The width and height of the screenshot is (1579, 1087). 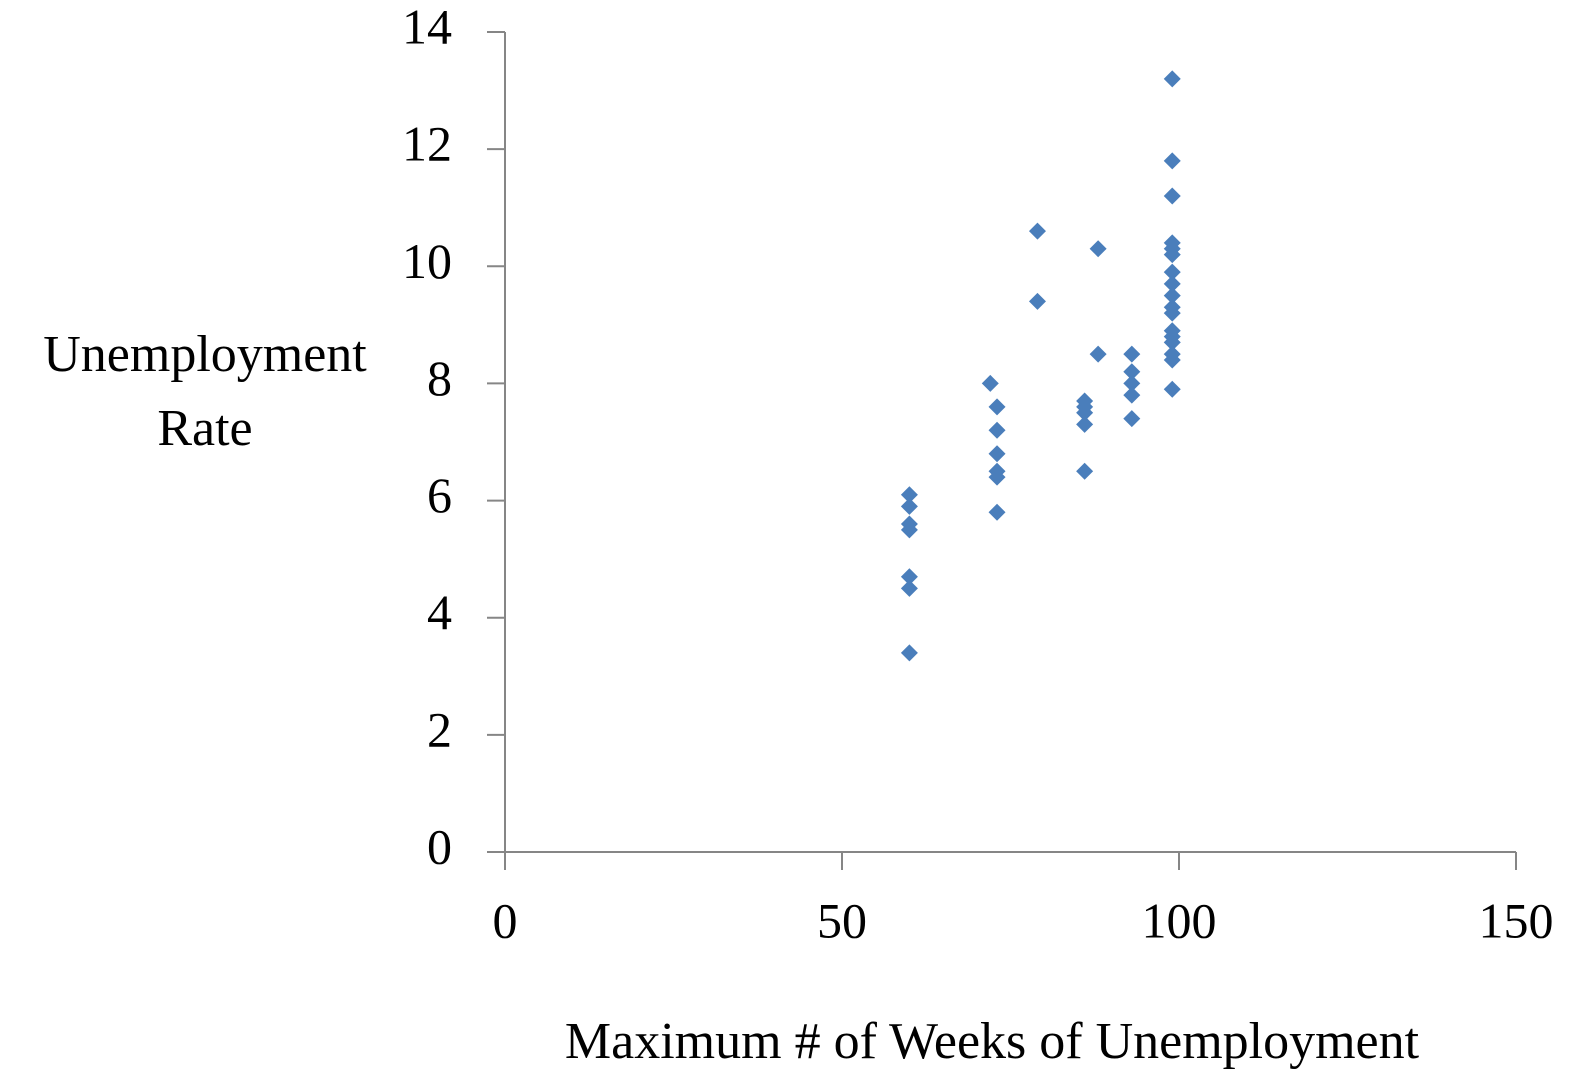 I want to click on y-tick-label: 8, so click(x=439, y=378).